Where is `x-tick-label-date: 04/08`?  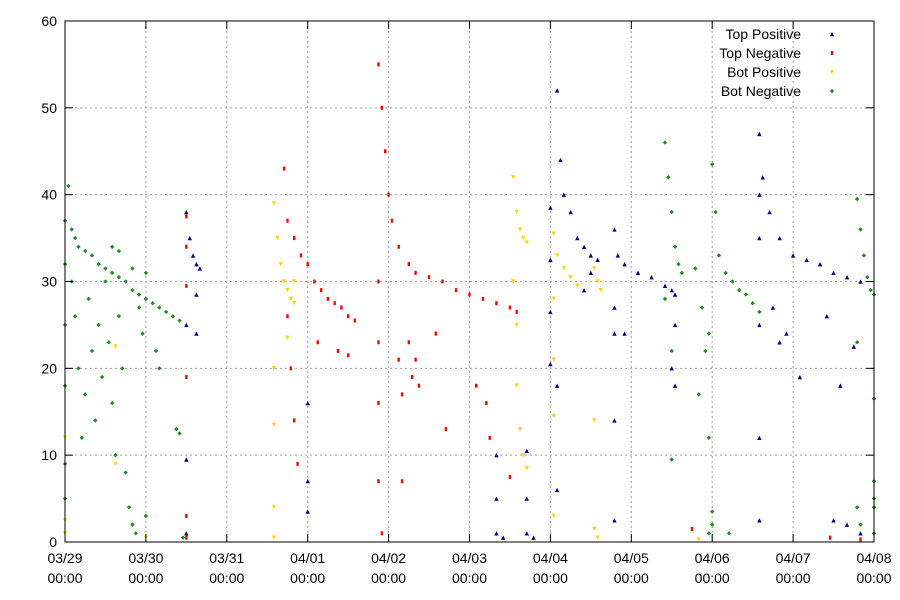 x-tick-label-date: 04/08 is located at coordinates (873, 558).